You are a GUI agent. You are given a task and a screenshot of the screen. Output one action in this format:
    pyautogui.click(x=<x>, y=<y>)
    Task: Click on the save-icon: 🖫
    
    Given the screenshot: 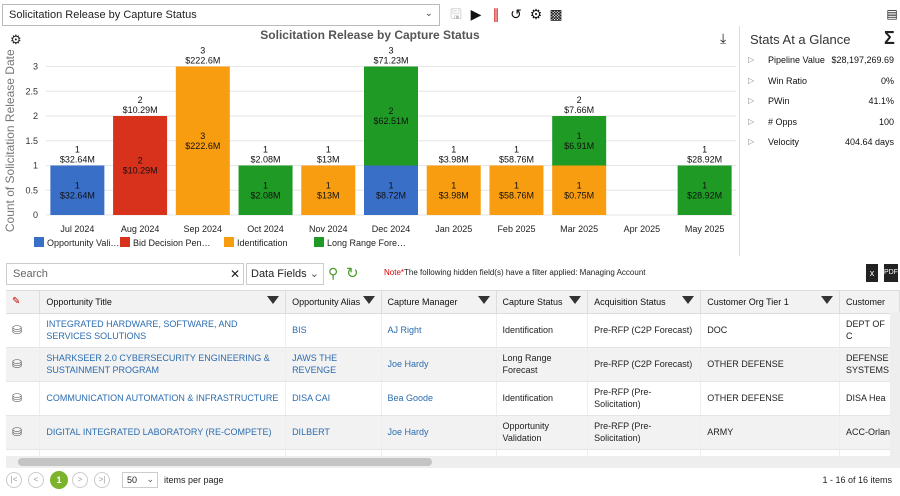 What is the action you would take?
    pyautogui.click(x=456, y=14)
    